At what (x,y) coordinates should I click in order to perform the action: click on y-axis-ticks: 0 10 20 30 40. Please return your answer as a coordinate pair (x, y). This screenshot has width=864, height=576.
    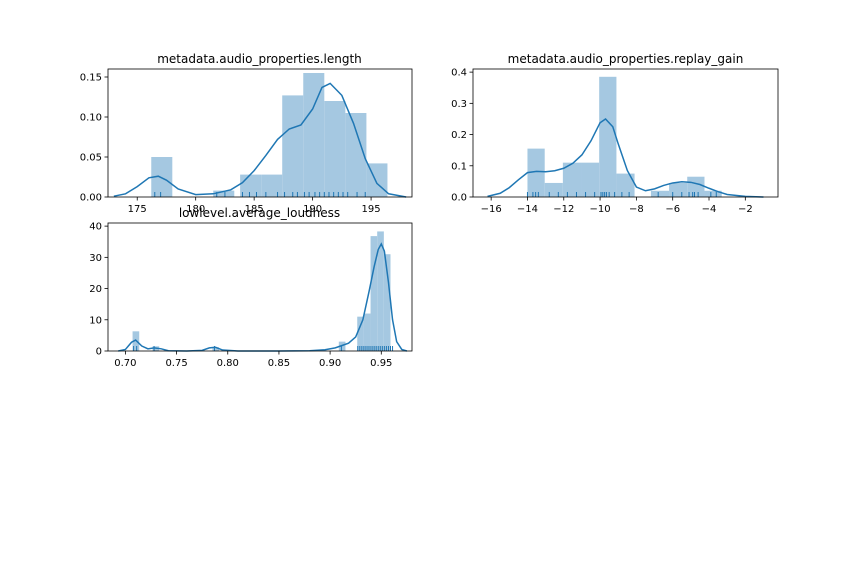
    Looking at the image, I should click on (98, 290).